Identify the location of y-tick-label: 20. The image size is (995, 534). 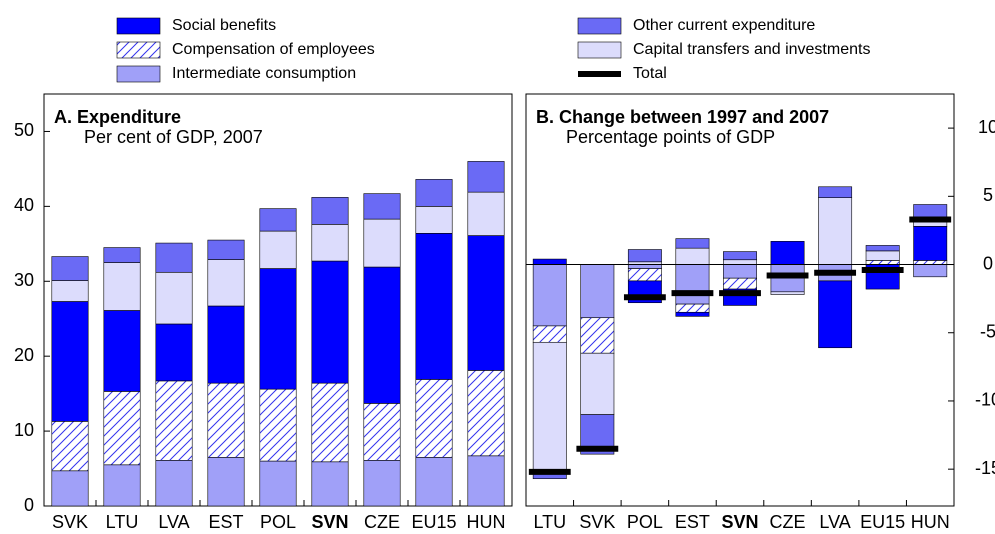
(24, 355).